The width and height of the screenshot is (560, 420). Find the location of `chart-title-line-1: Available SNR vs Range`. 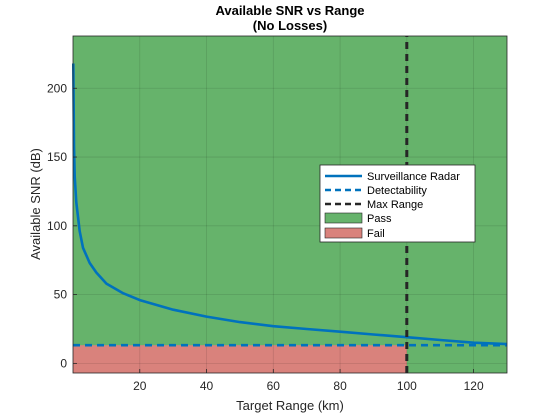

chart-title-line-1: Available SNR vs Range is located at coordinates (289, 10).